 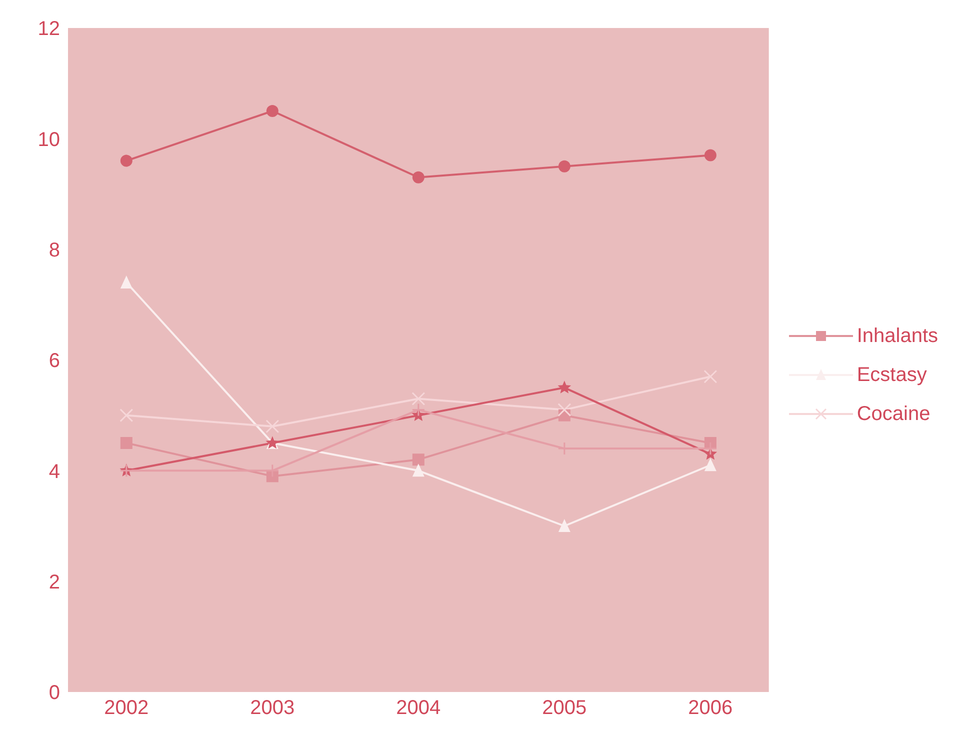 I want to click on x-tick-label: 2004, so click(x=418, y=708).